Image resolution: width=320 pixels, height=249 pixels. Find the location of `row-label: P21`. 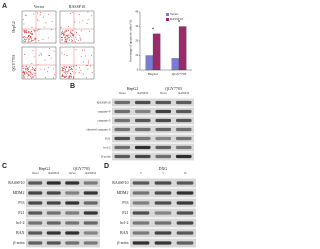

row-label: P21 is located at coordinates (21, 212).